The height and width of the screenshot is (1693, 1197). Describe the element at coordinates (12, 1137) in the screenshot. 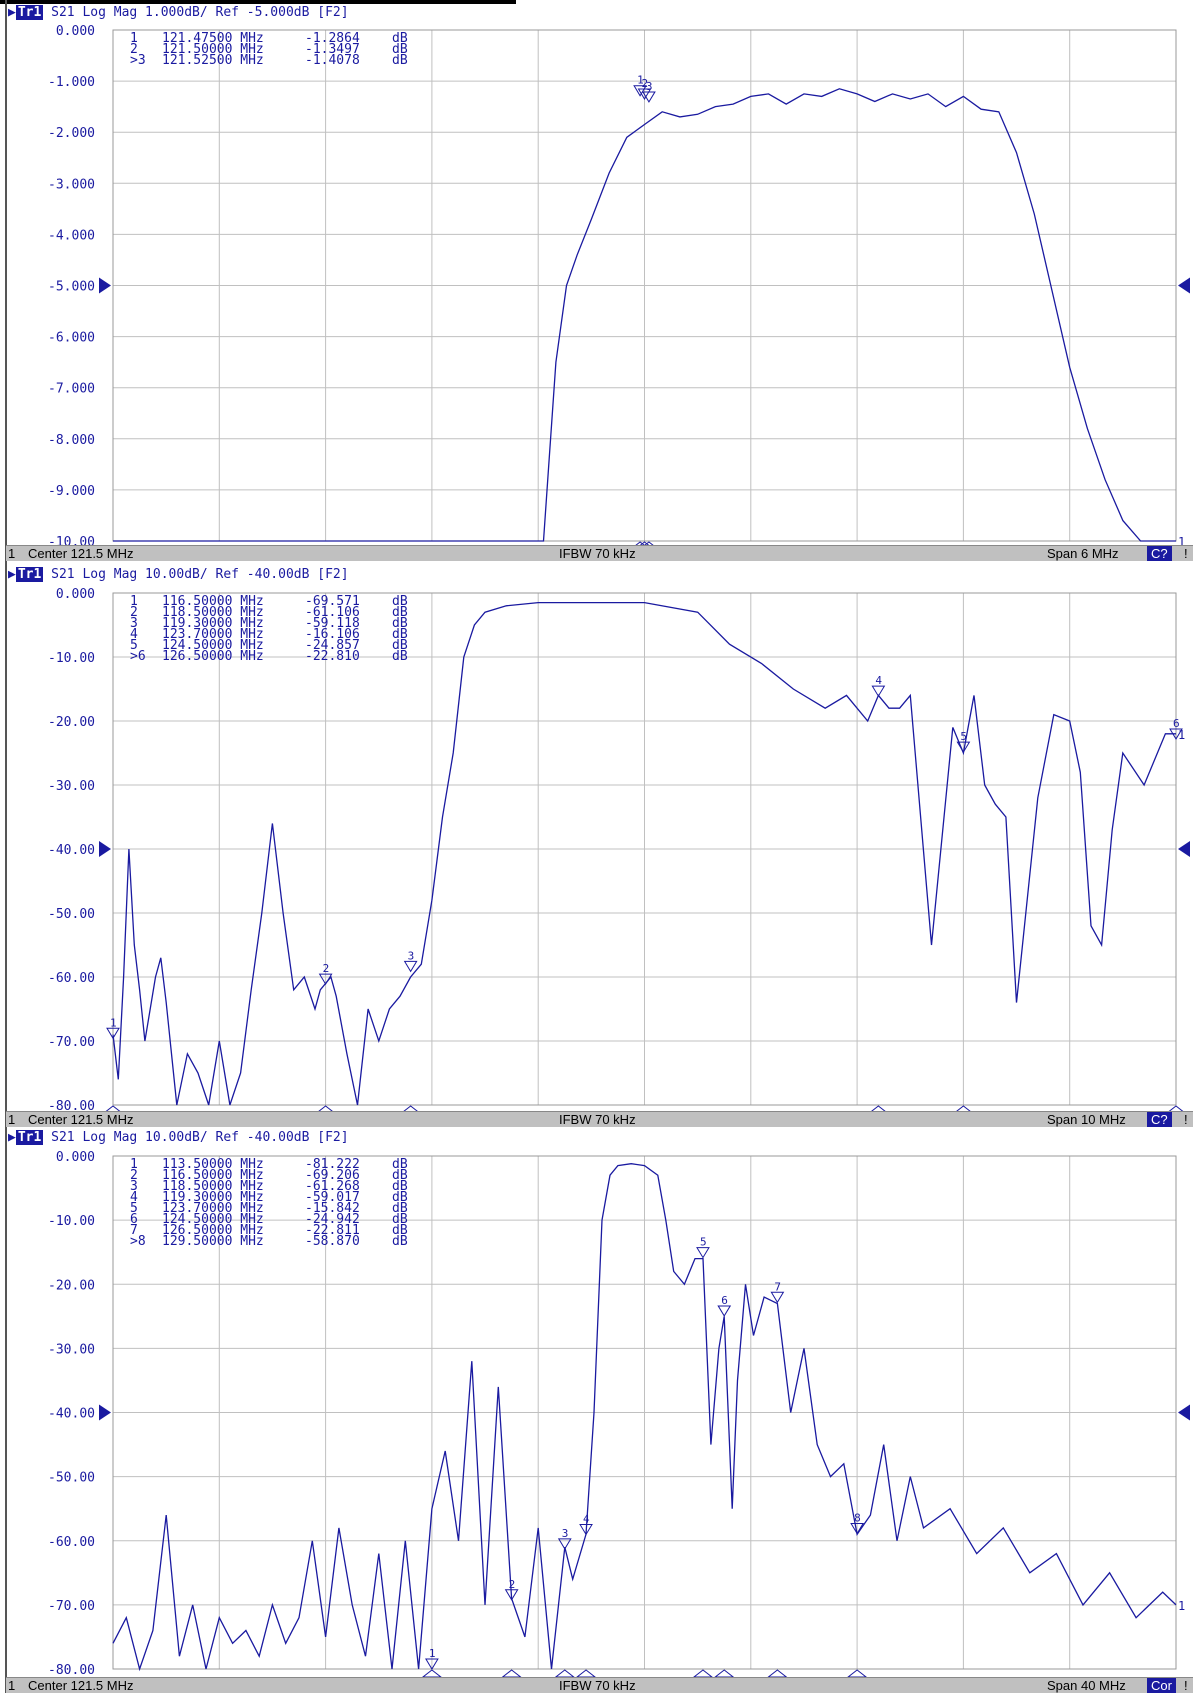

I see `active-trace-arrow-icon: ▶` at that location.